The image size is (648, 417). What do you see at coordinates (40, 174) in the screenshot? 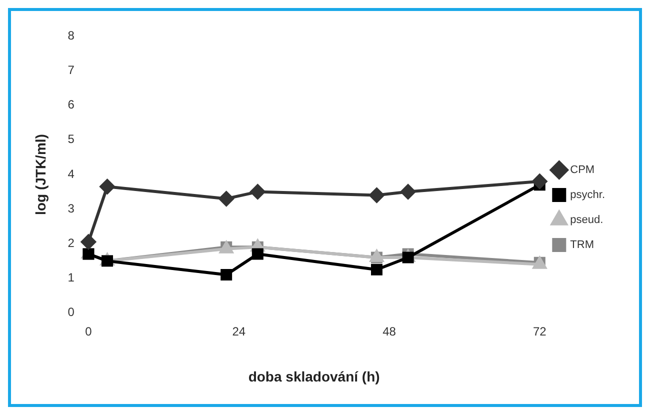
I see `y-axis-title: log (JTK/ml)` at bounding box center [40, 174].